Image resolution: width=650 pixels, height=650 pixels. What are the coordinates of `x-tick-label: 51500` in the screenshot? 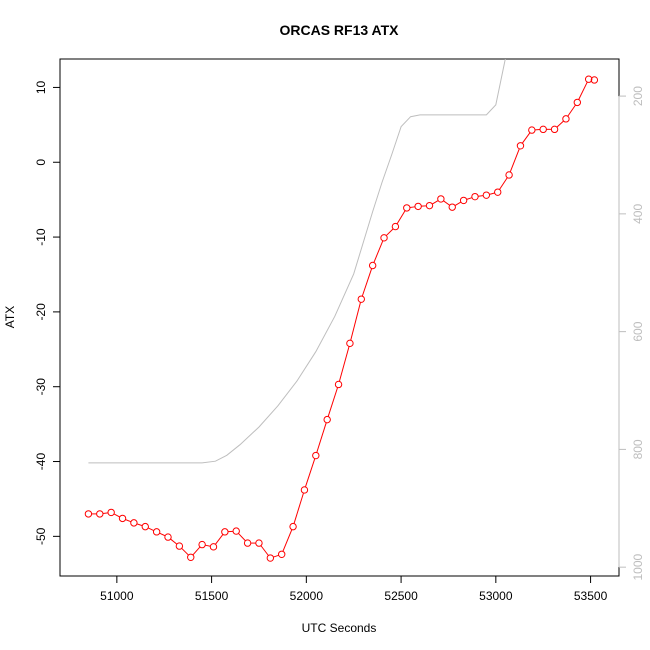 It's located at (212, 596).